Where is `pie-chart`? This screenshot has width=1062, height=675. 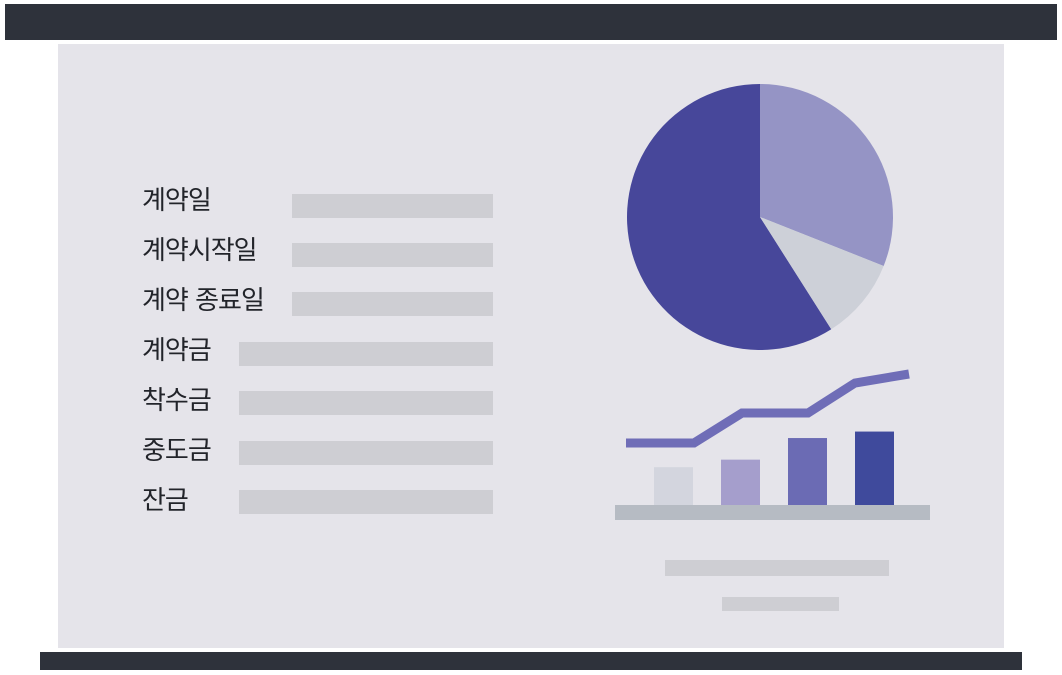
pie-chart is located at coordinates (760, 217).